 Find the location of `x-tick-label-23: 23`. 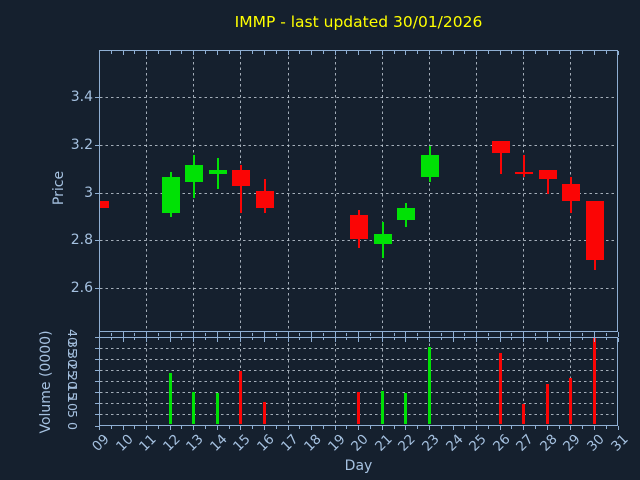

x-tick-label-23: 23 is located at coordinates (431, 443).